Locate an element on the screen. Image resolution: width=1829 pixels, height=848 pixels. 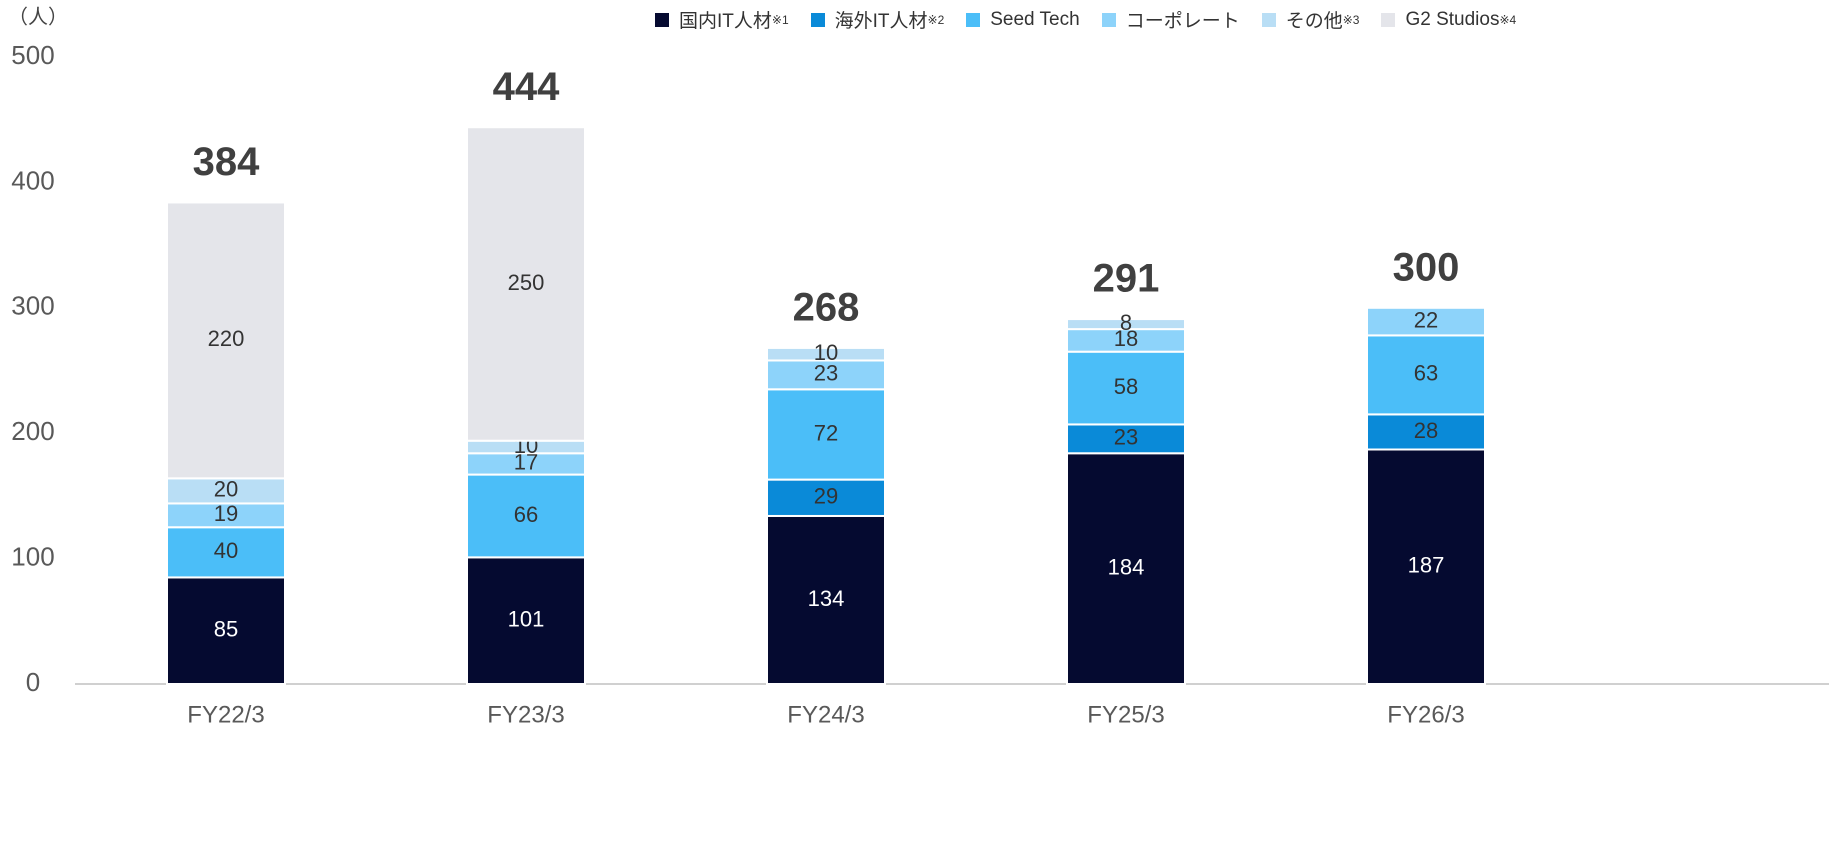
data-label: 10 is located at coordinates (826, 352).